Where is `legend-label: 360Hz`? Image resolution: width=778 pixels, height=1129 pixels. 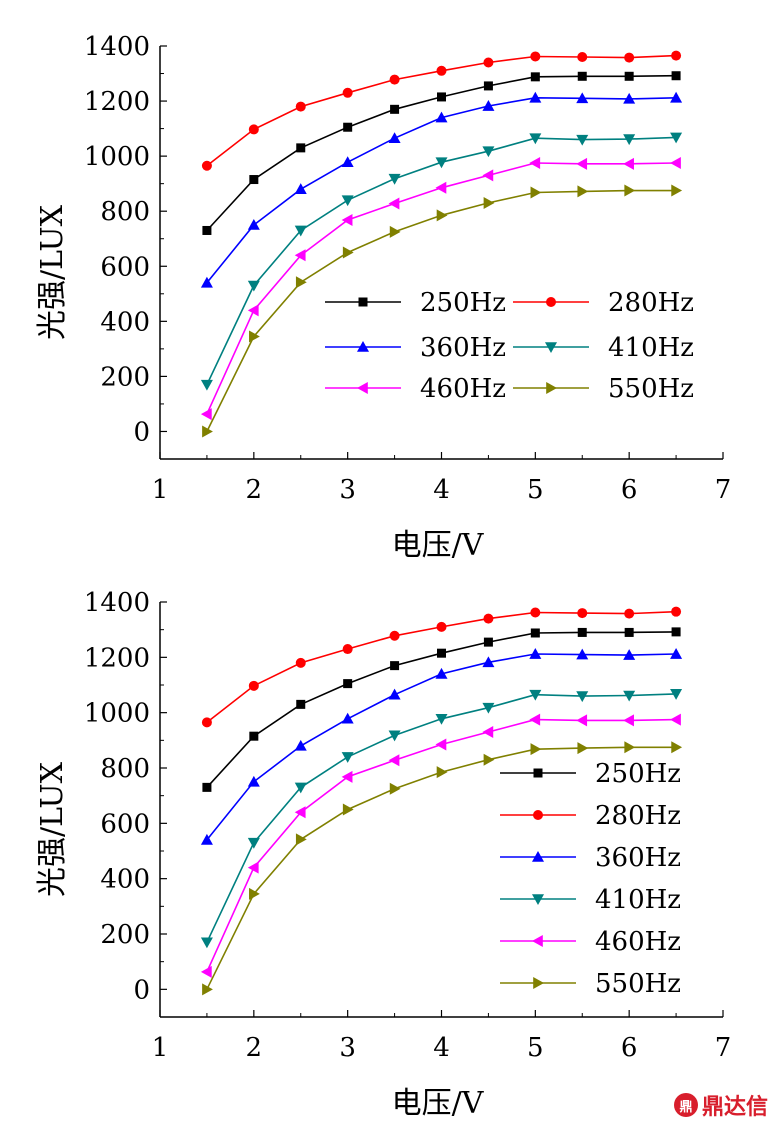
legend-label: 360Hz is located at coordinates (638, 858).